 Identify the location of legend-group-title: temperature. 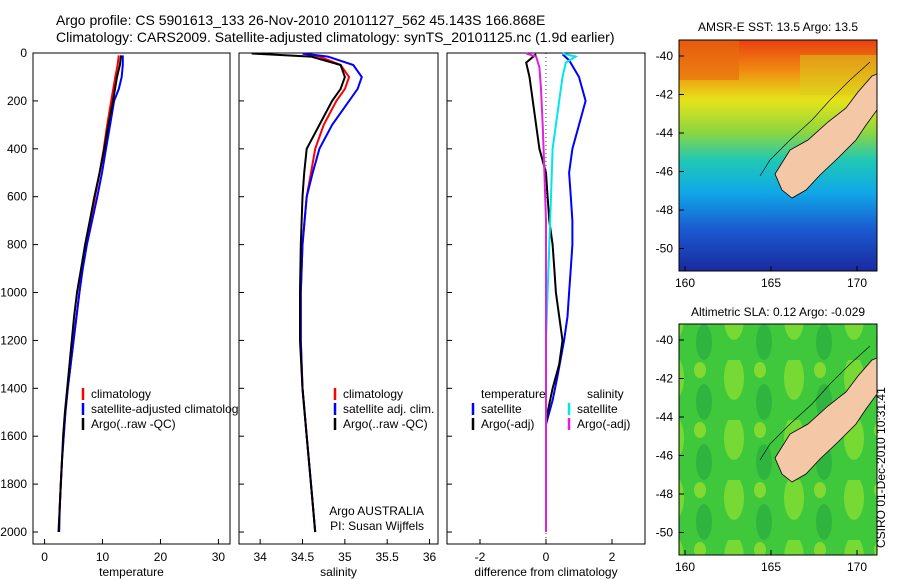
(513, 394).